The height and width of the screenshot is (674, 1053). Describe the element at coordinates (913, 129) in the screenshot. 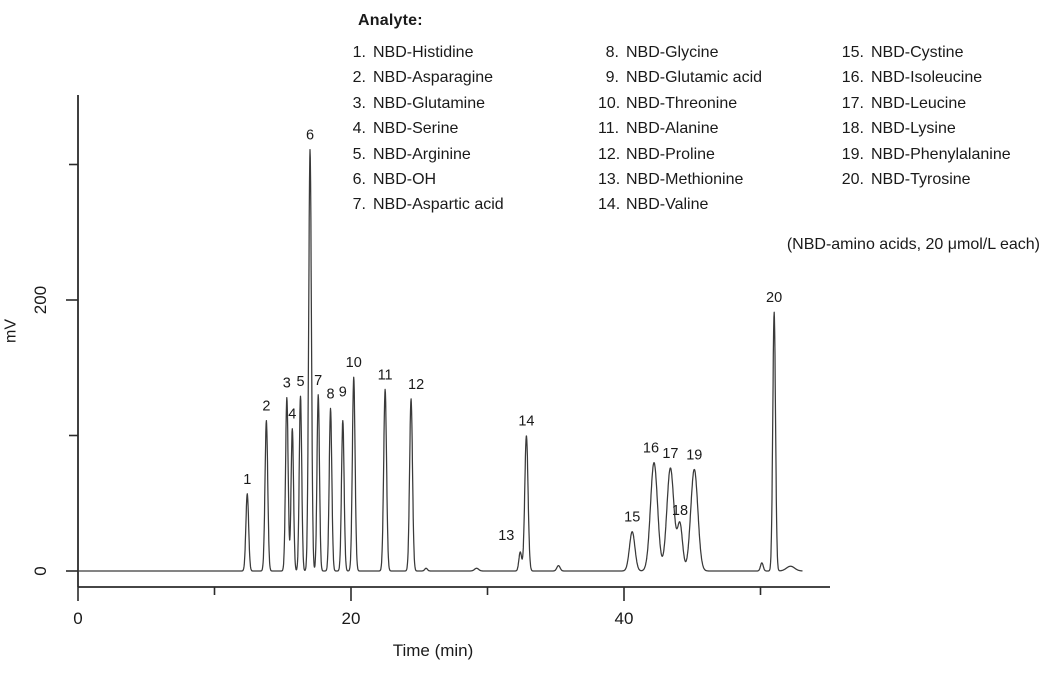

I see `legend-item-name: NBD-Lysine` at that location.